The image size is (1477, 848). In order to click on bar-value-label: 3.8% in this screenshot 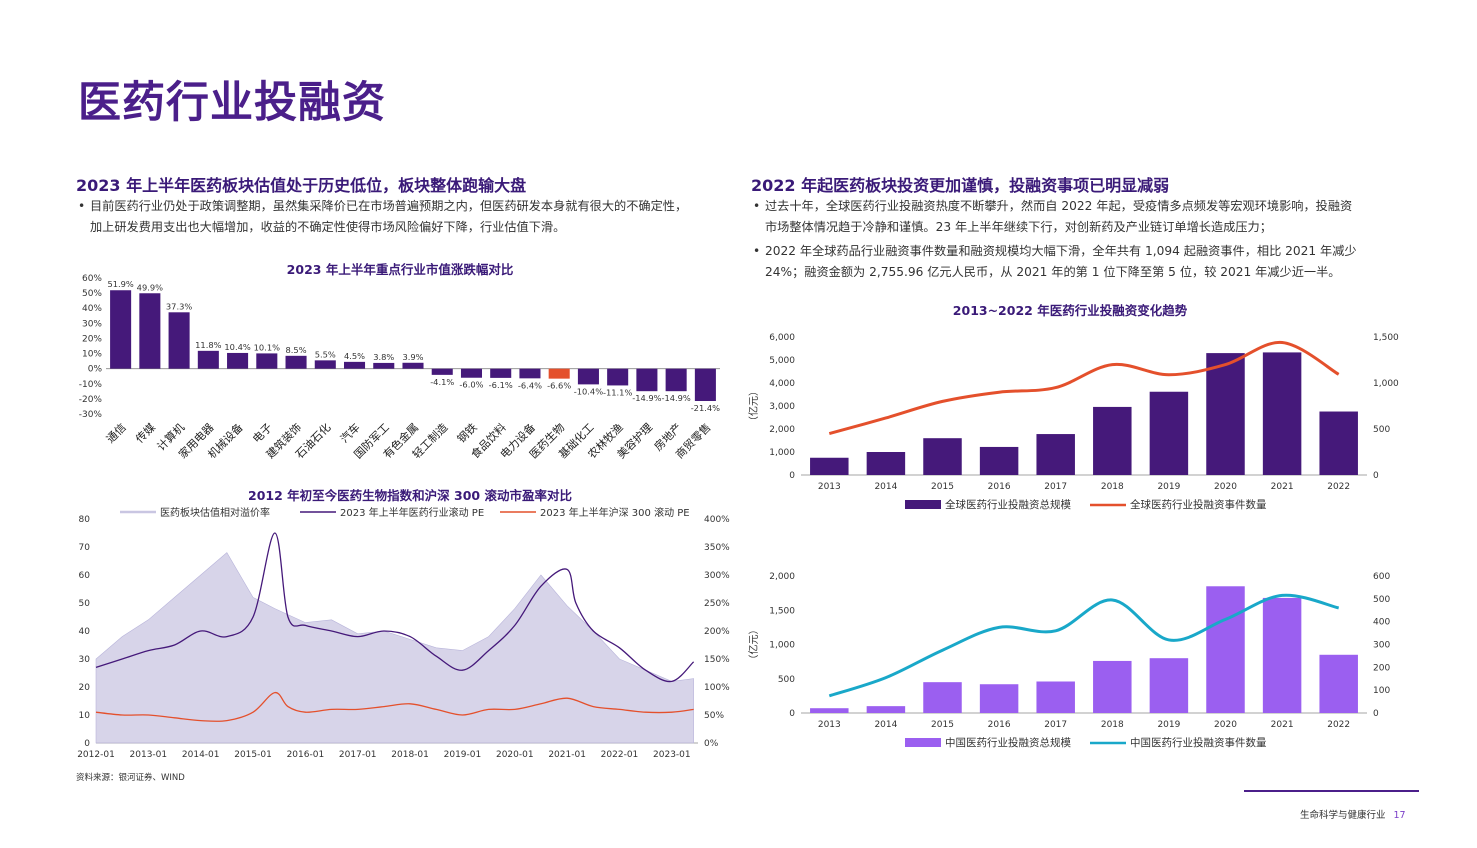, I will do `click(383, 357)`.